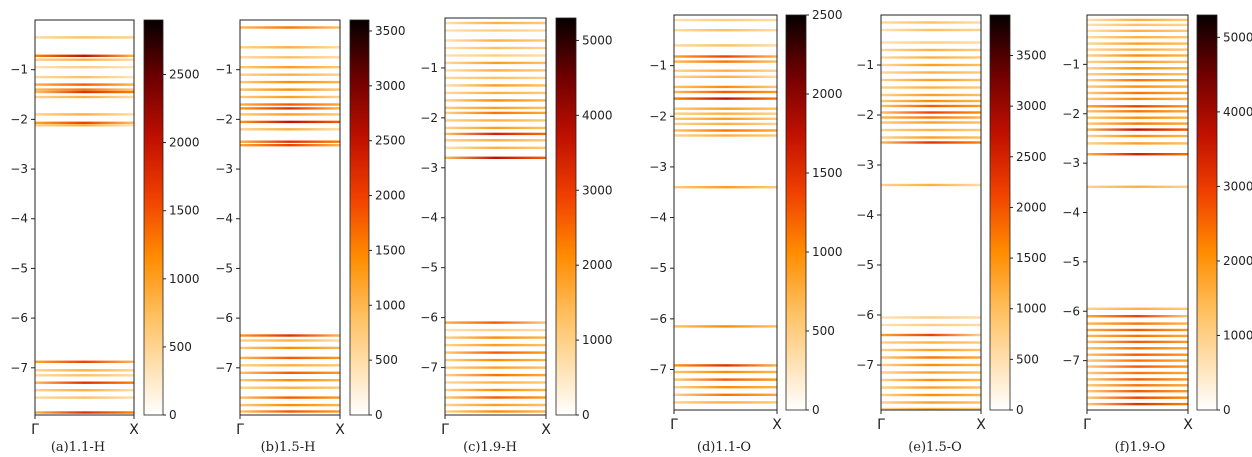 This screenshot has height=457, width=1252. Describe the element at coordinates (390, 250) in the screenshot. I see `colorbar-tick-label: 1500` at that location.